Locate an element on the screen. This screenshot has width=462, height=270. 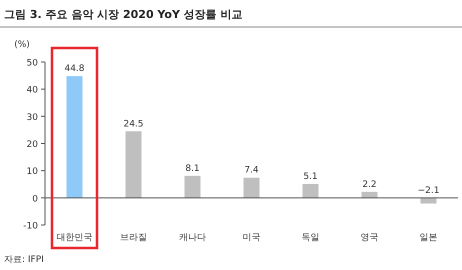
x-tick-label: 대한민국 is located at coordinates (74, 238).